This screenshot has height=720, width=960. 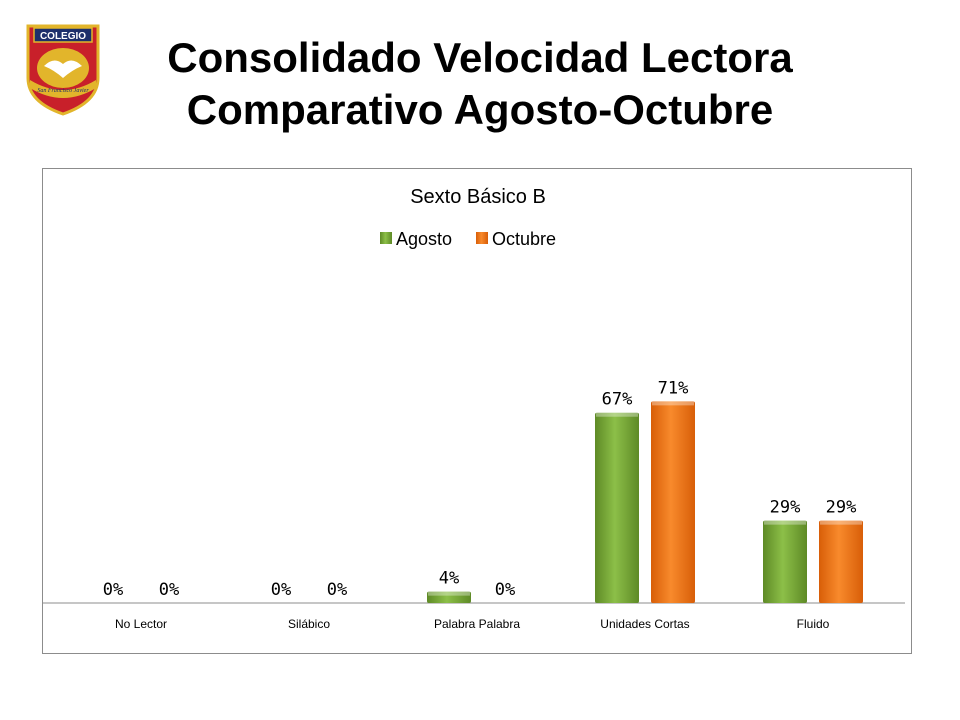 I want to click on data-label-agosto-1: 0%, so click(x=281, y=590).